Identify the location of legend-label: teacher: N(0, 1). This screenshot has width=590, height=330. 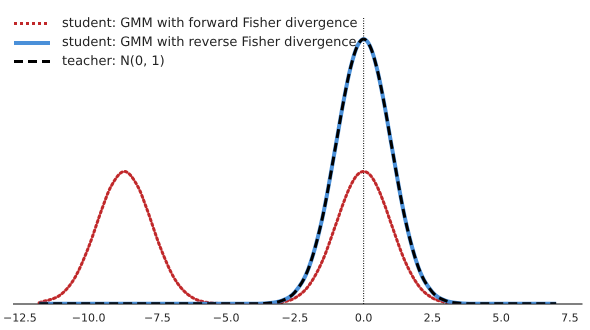
(113, 61).